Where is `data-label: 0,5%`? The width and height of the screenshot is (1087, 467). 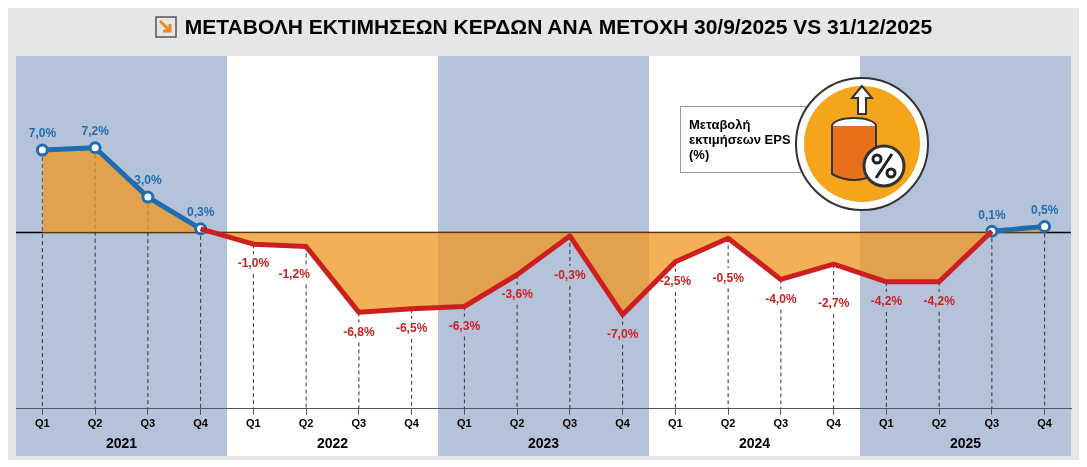 data-label: 0,5% is located at coordinates (1044, 209).